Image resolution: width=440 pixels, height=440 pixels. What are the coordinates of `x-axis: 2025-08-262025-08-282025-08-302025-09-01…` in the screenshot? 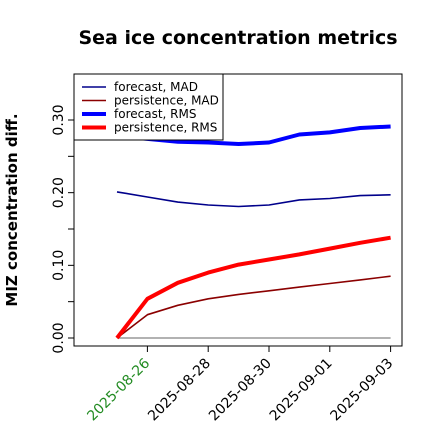 It's located at (240, 385).